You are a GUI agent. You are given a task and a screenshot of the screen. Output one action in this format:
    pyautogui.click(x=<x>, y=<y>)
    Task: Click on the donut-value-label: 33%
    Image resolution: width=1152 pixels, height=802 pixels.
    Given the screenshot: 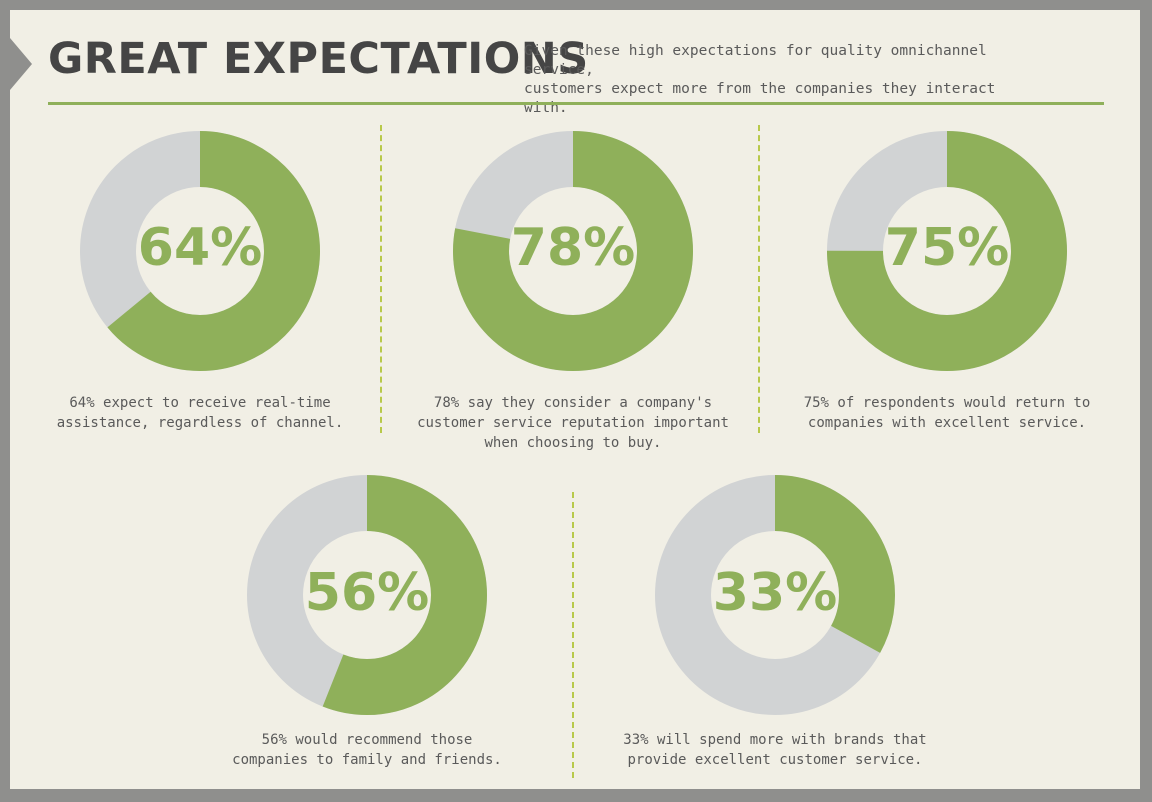 What is the action you would take?
    pyautogui.click(x=775, y=593)
    